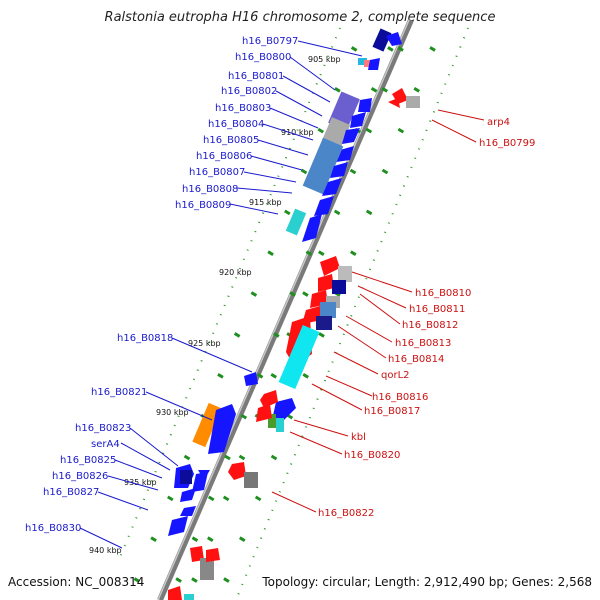 This screenshot has height=600, width=600. What do you see at coordinates (119, 392) in the screenshot?
I see `gene-label: h16_B0821` at bounding box center [119, 392].